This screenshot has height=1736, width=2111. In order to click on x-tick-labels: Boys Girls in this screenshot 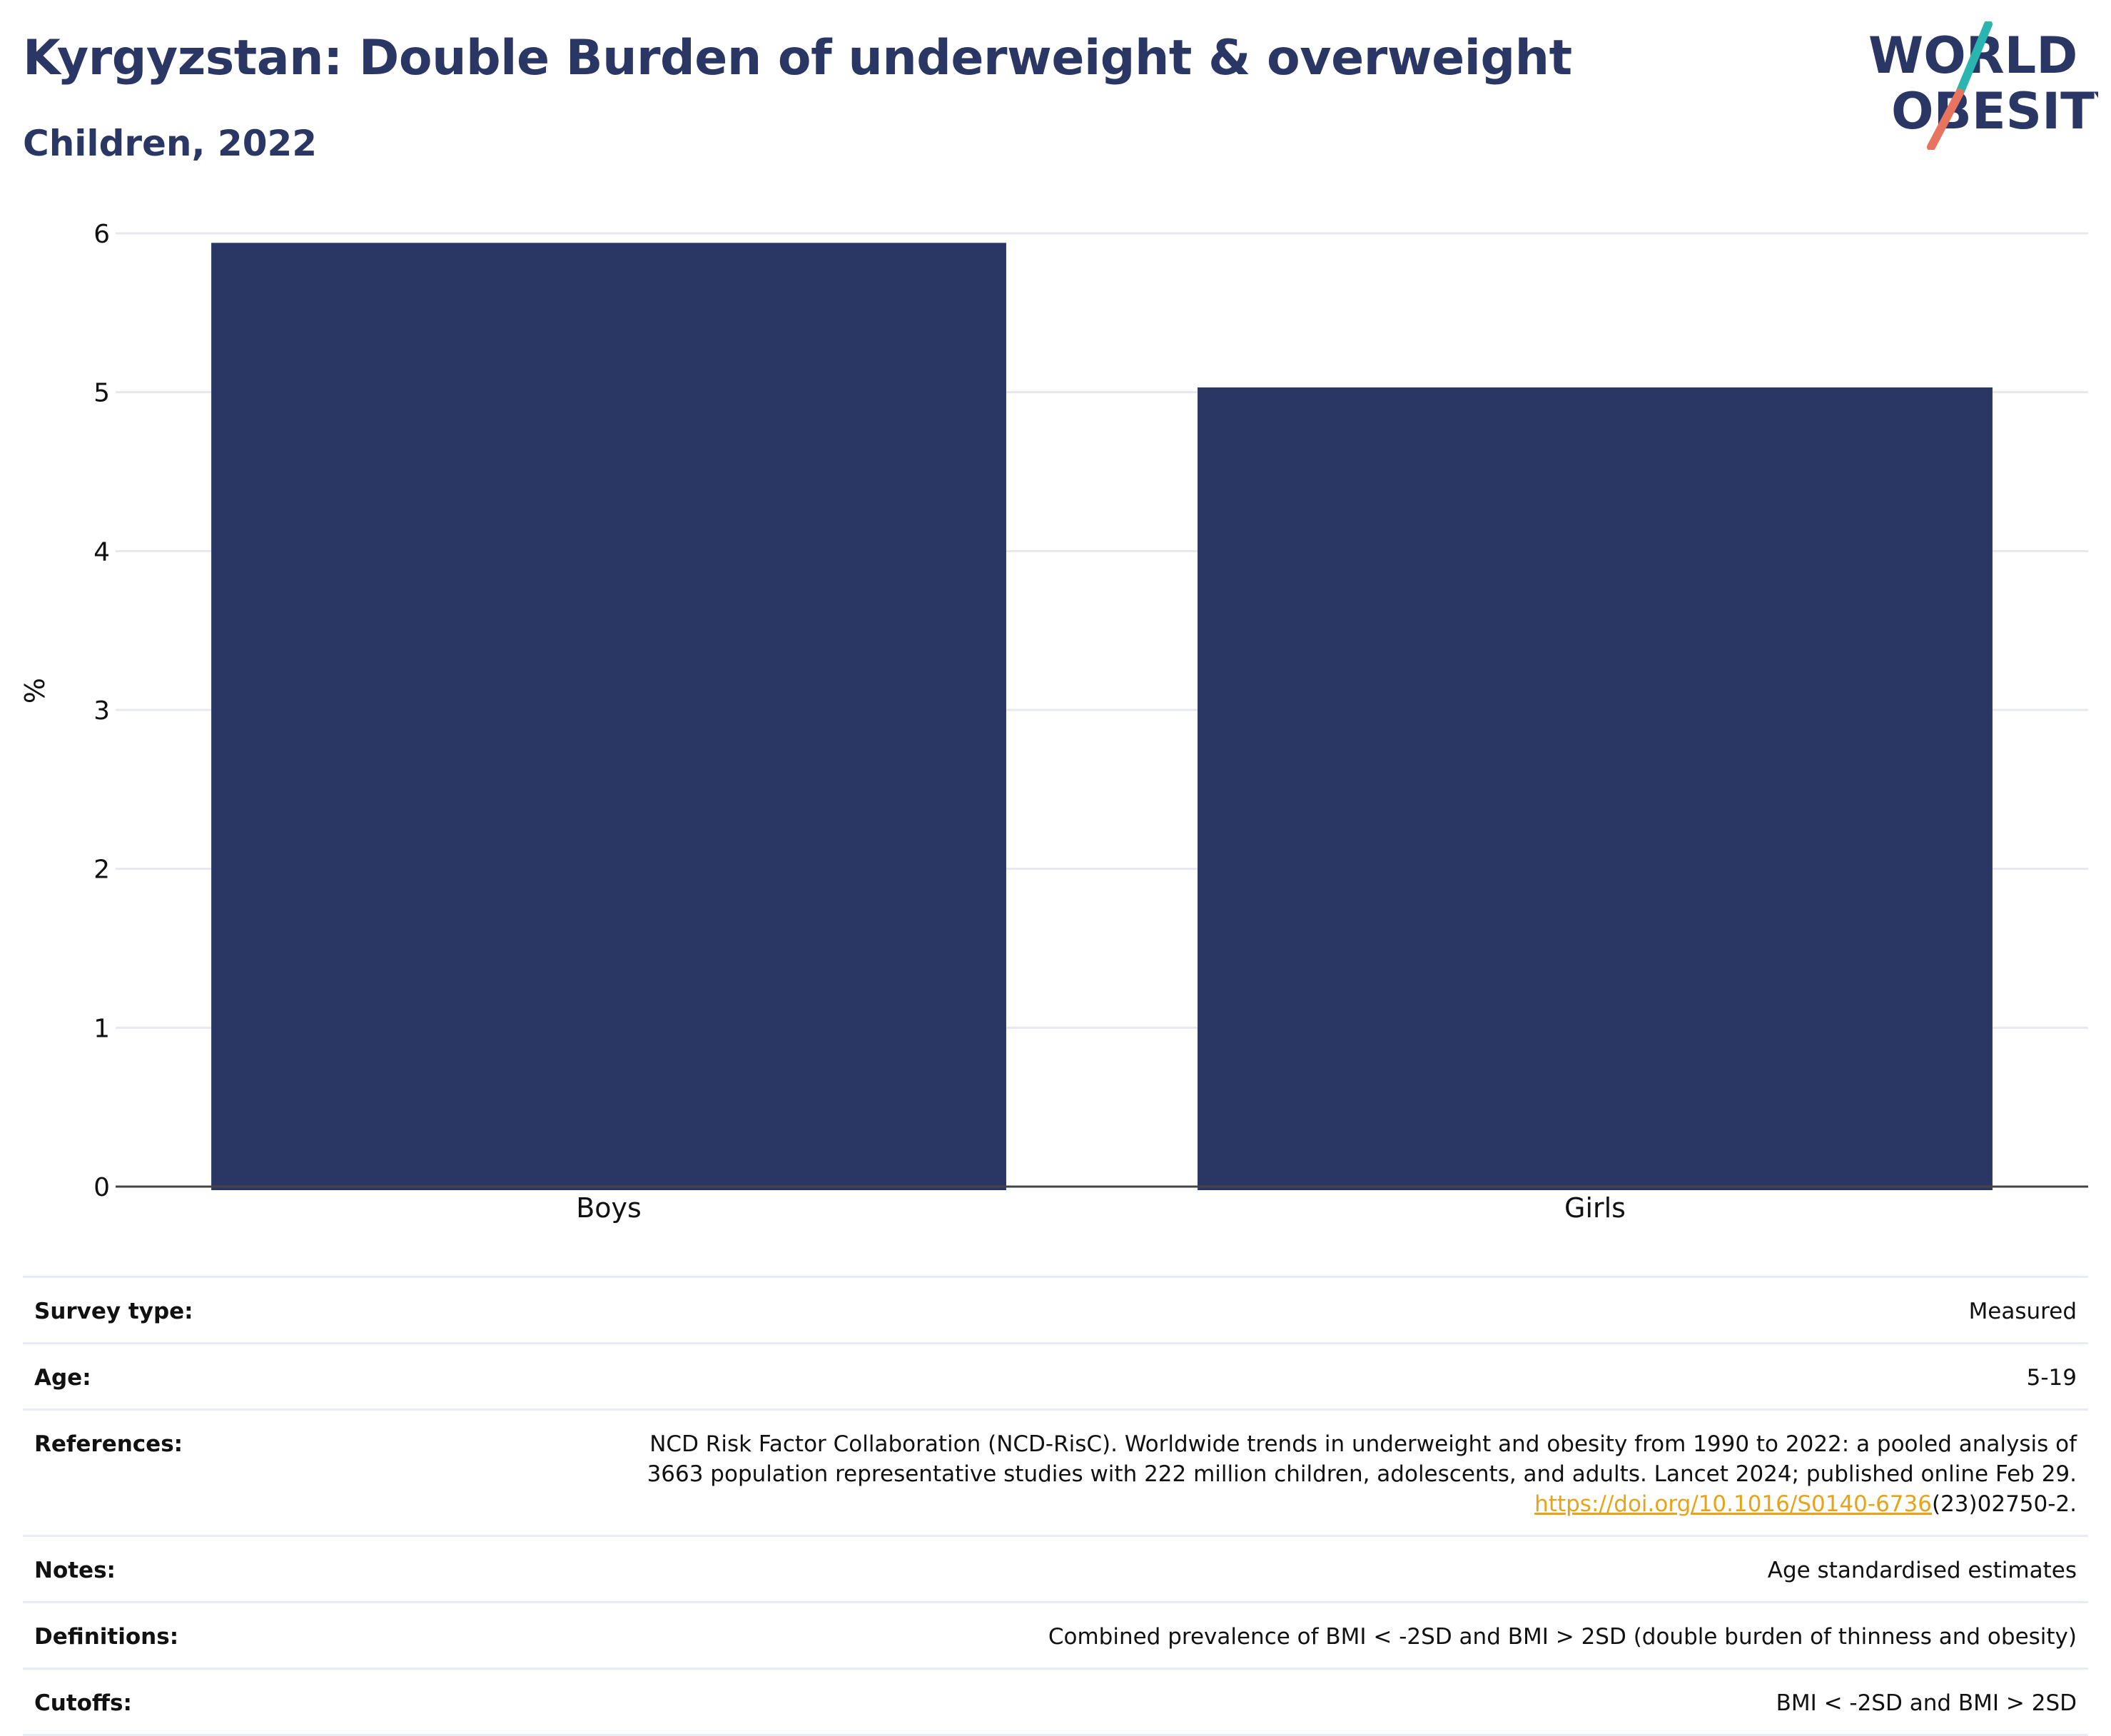, I will do `click(1101, 1208)`.